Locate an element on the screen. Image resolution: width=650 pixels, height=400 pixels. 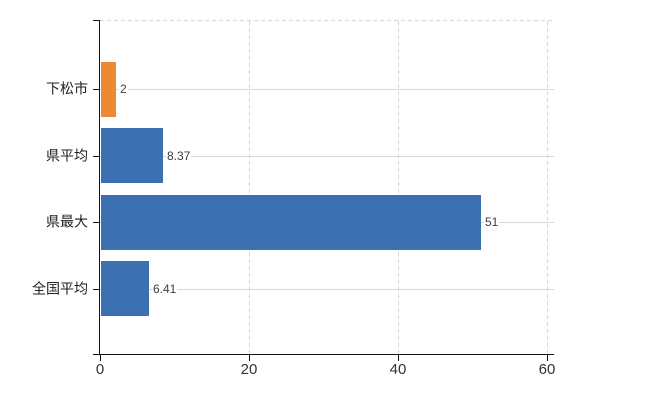
category-label: 県最大 is located at coordinates (67, 221).